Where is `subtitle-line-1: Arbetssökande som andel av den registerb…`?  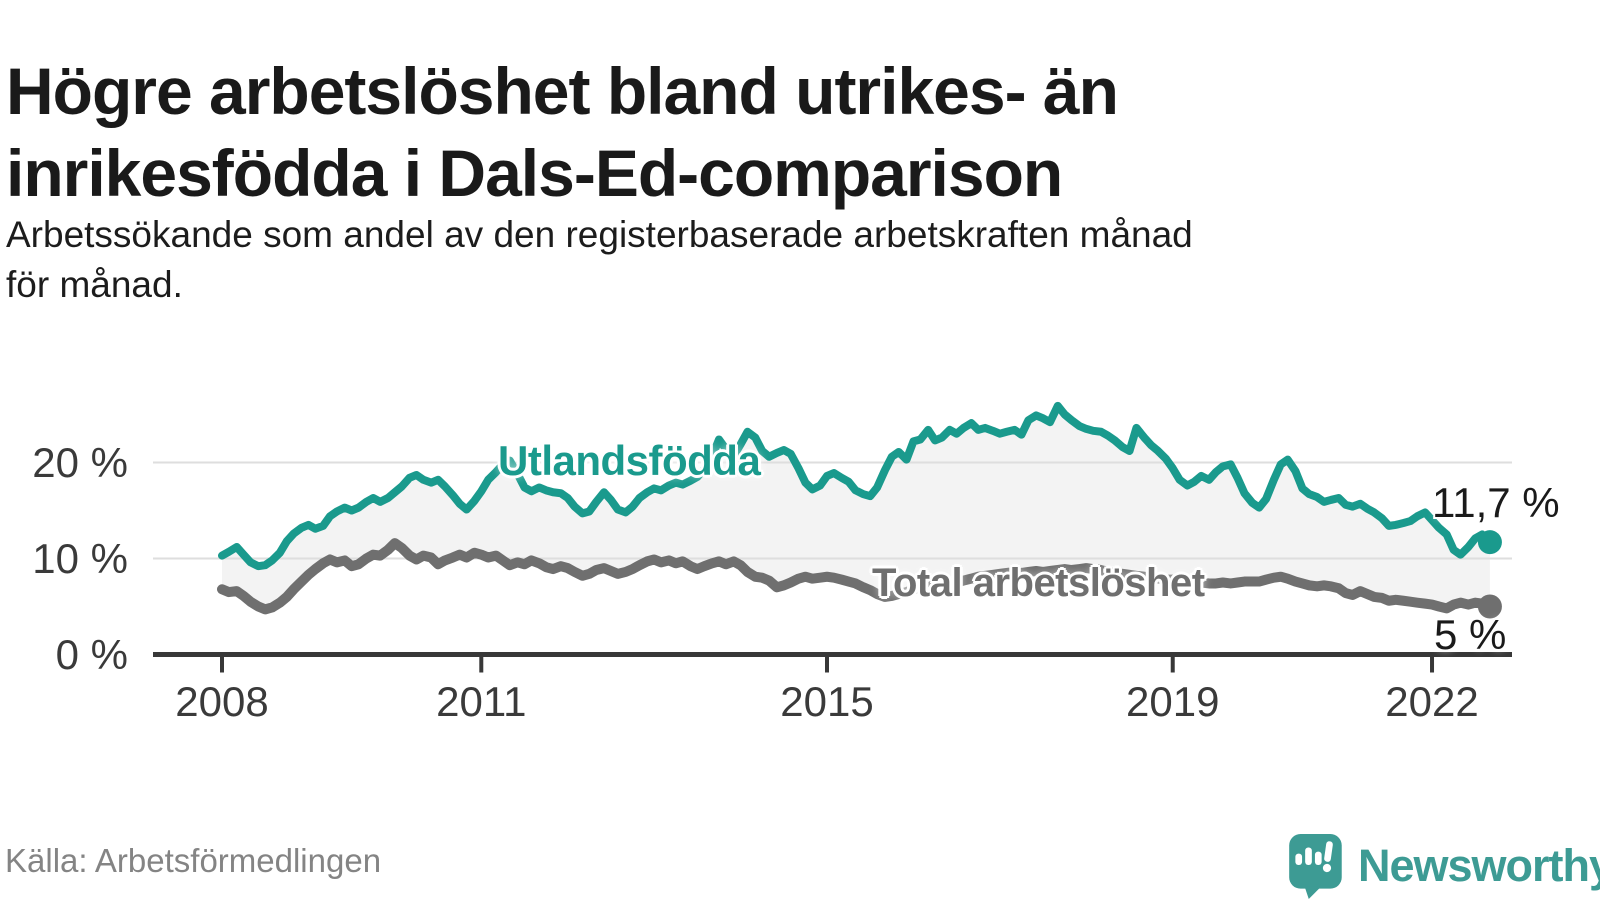 subtitle-line-1: Arbetssökande som andel av den registerb… is located at coordinates (599, 234).